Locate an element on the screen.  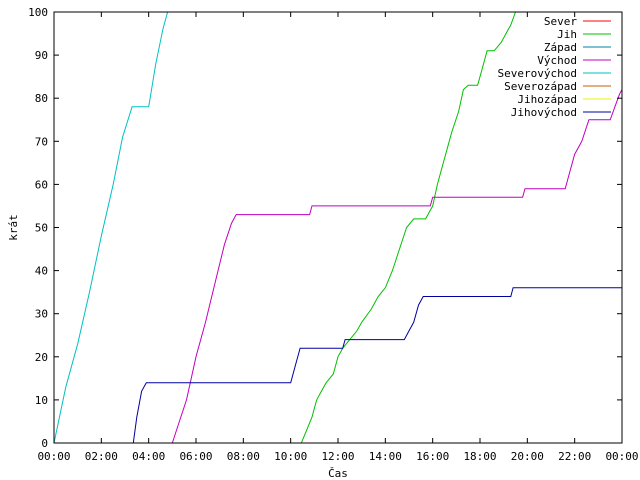
legend-label: Západ is located at coordinates (560, 47).